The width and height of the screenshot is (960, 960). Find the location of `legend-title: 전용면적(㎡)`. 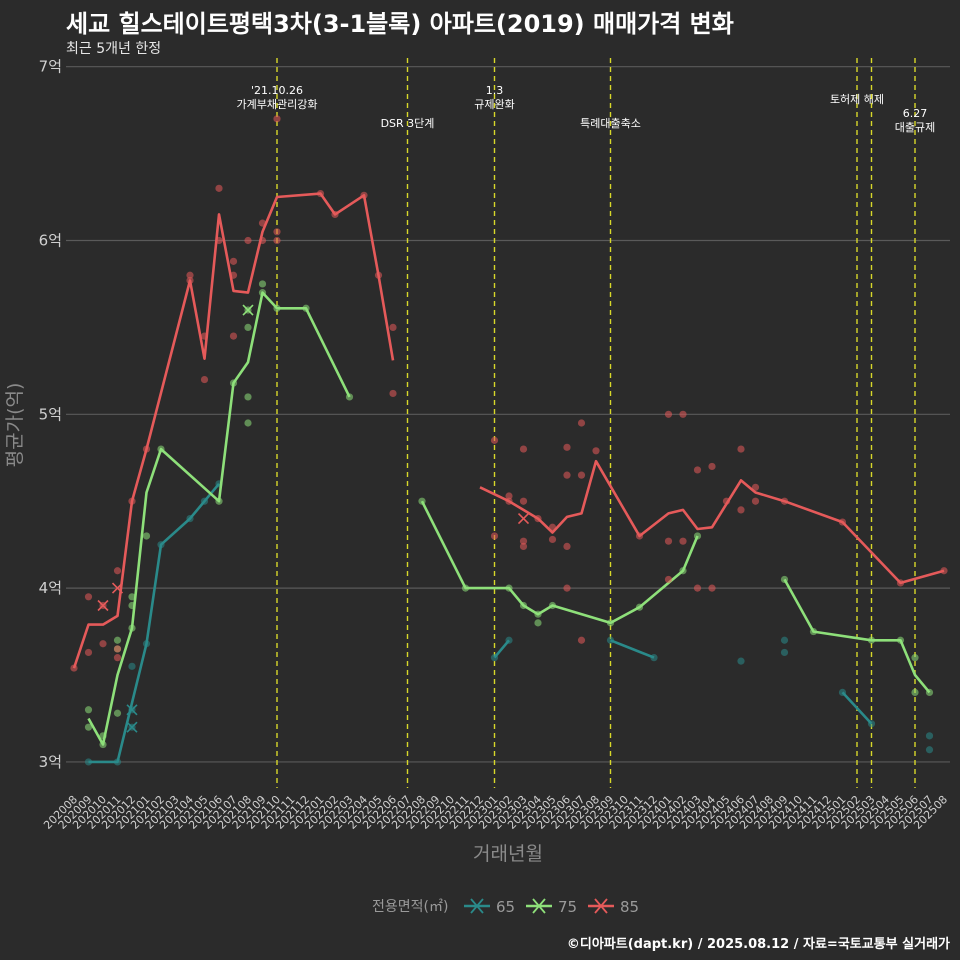

legend-title: 전용면적(㎡) is located at coordinates (410, 907).